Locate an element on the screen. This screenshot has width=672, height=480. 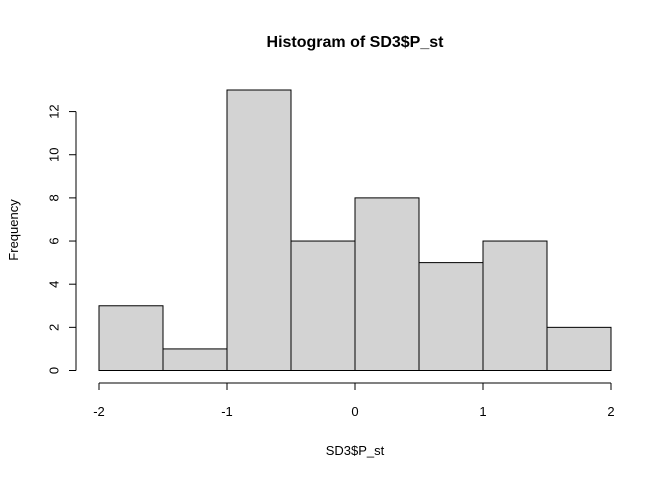
x-tick-label: 1 is located at coordinates (482, 411).